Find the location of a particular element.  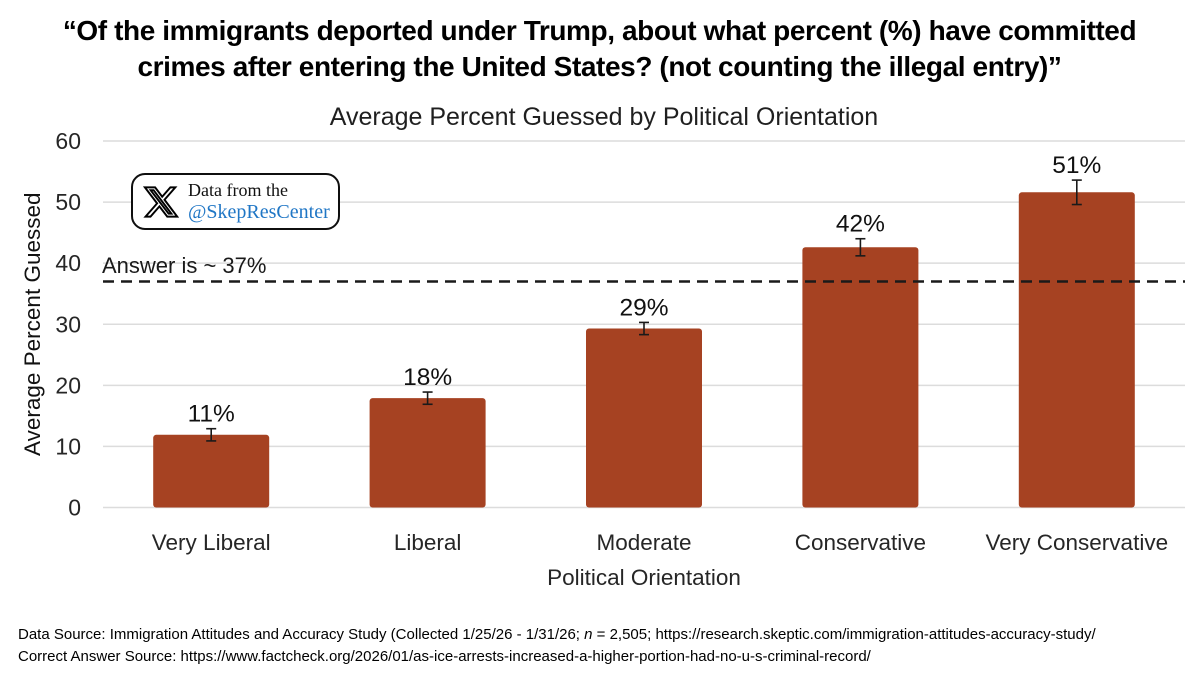

badge-text: Data from the @SkepResCenter is located at coordinates (259, 202).